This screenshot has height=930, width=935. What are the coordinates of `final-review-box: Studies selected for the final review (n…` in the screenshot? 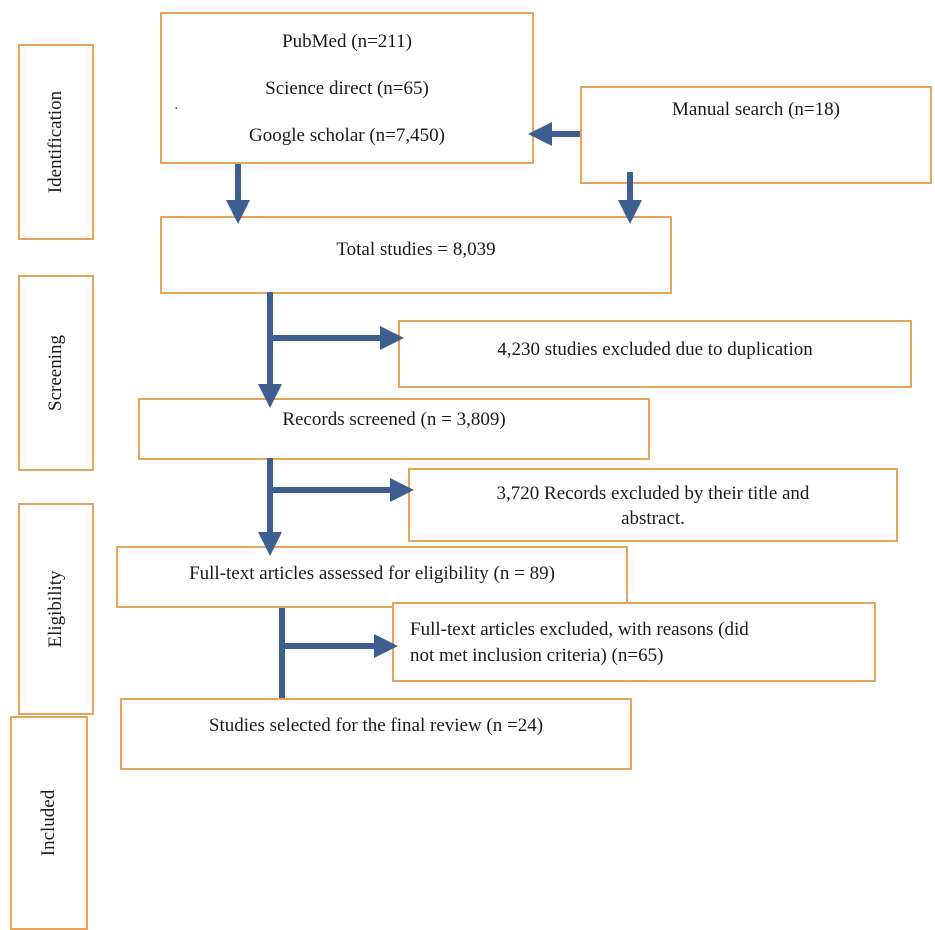 It's located at (376, 734).